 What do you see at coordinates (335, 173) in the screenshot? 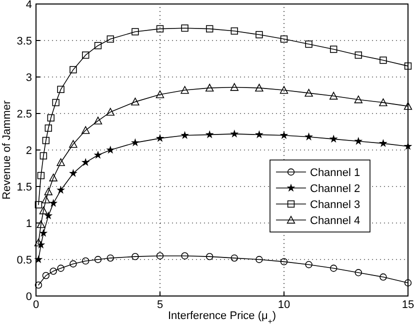
I see `legend-label: Channel 1` at bounding box center [335, 173].